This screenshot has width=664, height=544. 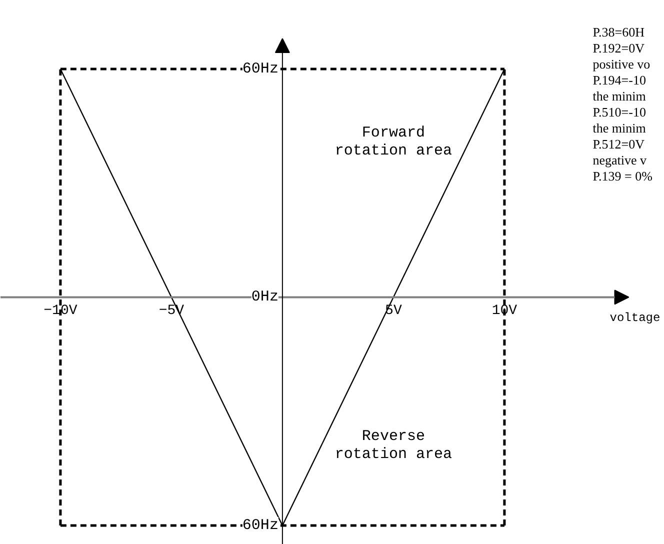 I want to click on annotation: positive vo, so click(x=621, y=64).